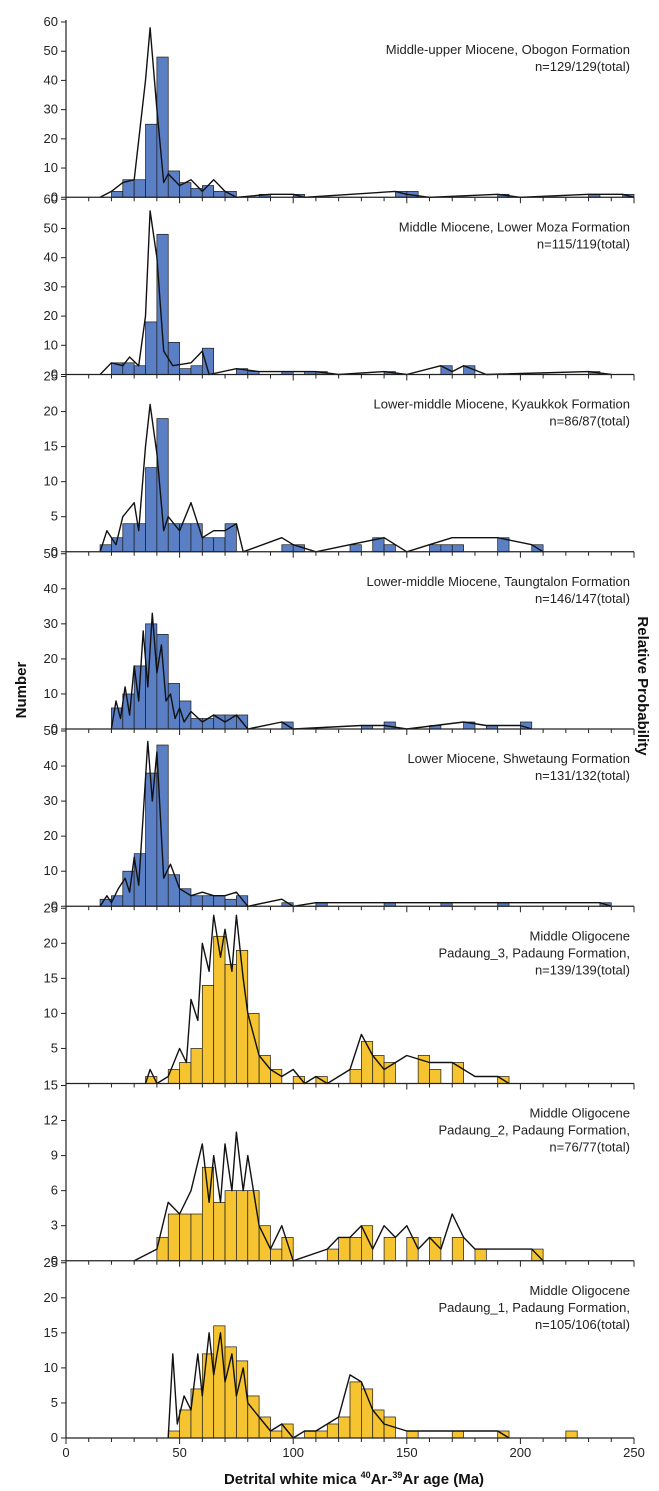  What do you see at coordinates (54, 1190) in the screenshot?
I see `y-tick-label: 6` at bounding box center [54, 1190].